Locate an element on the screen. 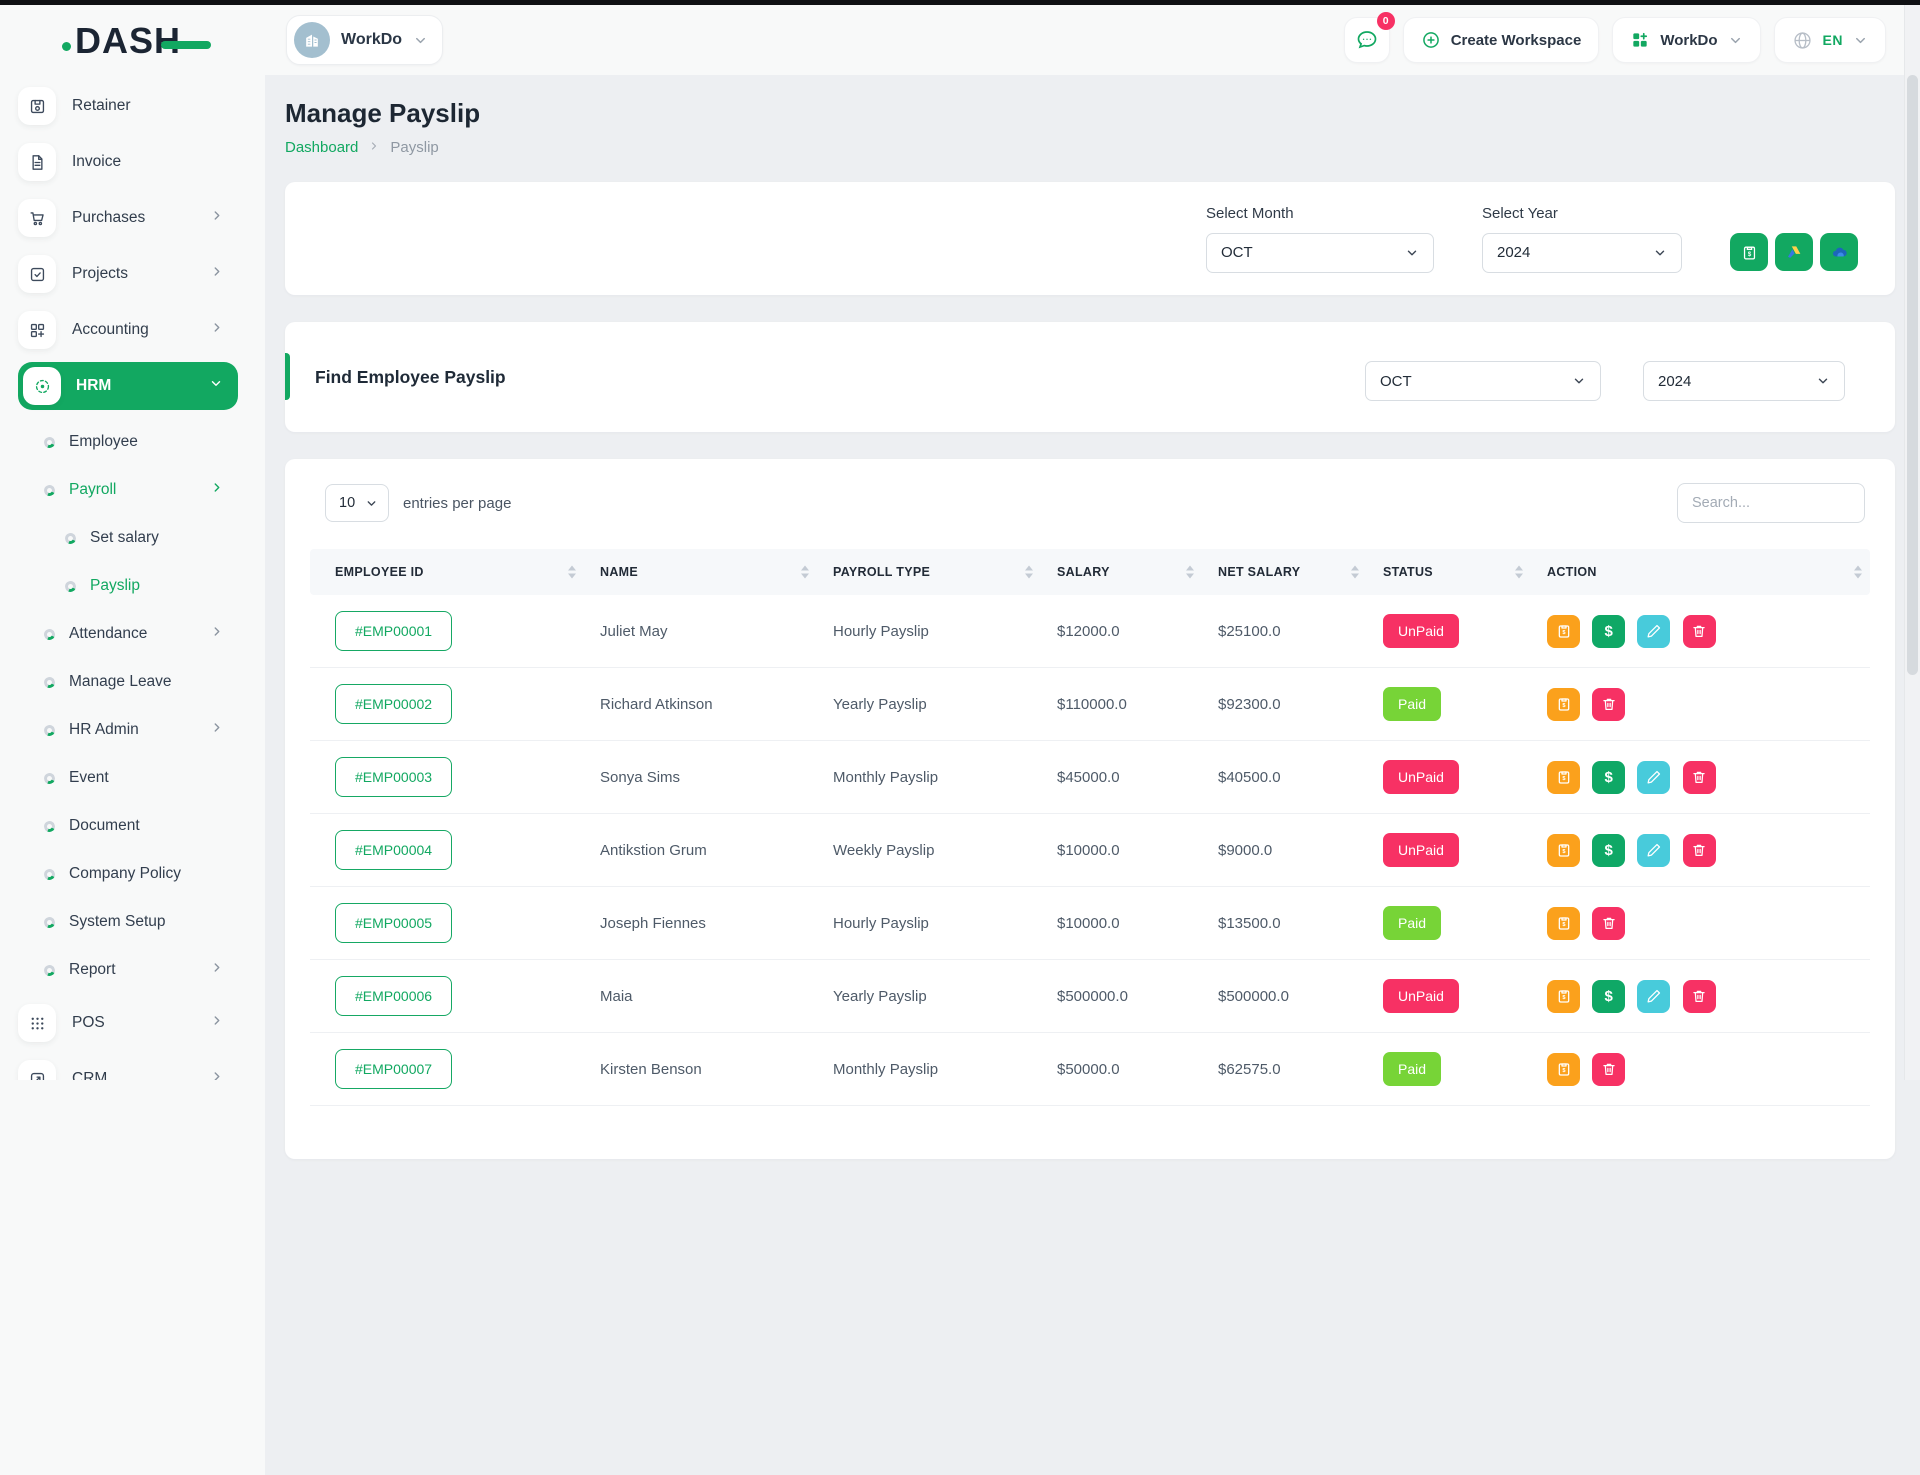 Image resolution: width=1920 pixels, height=1475 pixels. sidebar-item-pos: POS is located at coordinates (132, 1023).